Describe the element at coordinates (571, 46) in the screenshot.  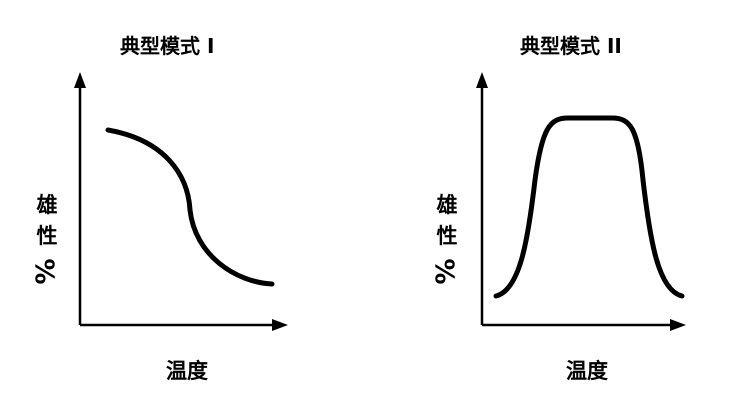
I see `panel-title: 典型模式 II` at that location.